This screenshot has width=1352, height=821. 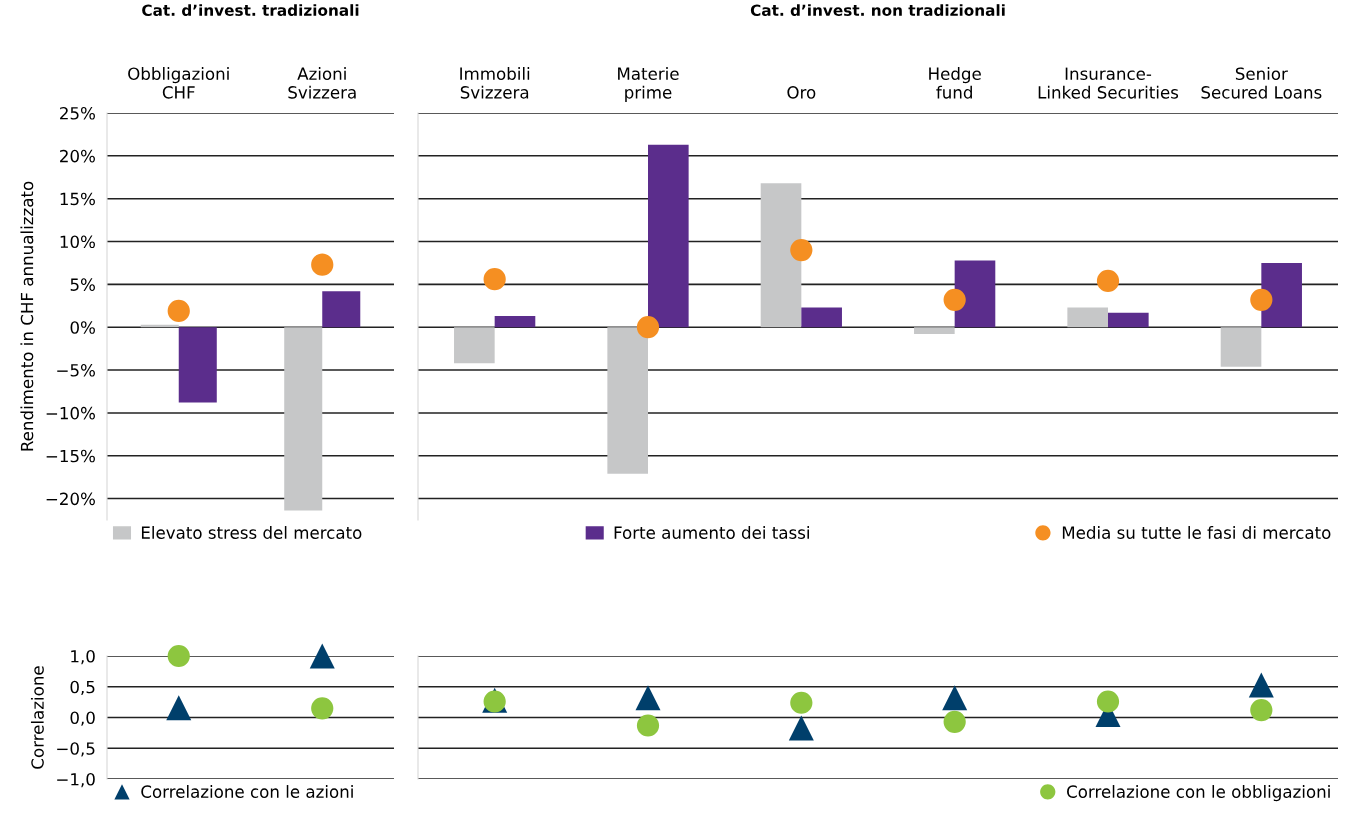 What do you see at coordinates (76, 749) in the screenshot?
I see `y-tick-label: −0,5` at bounding box center [76, 749].